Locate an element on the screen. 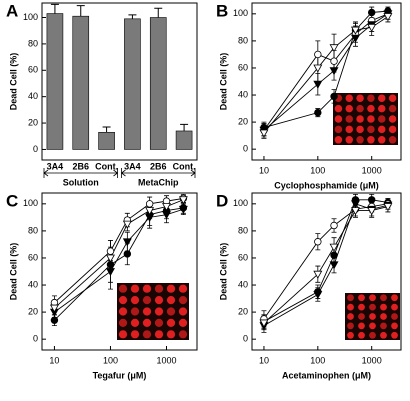 Image resolution: width=410 pixels, height=401 pixels. y-tick-label: 0 is located at coordinates (245, 149).